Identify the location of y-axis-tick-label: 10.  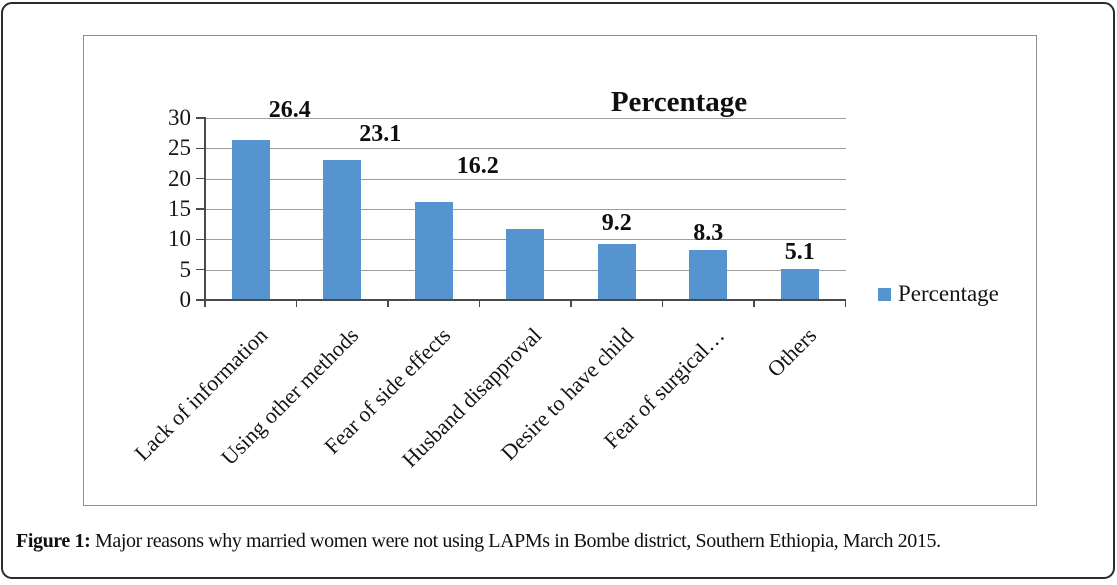
(179, 239).